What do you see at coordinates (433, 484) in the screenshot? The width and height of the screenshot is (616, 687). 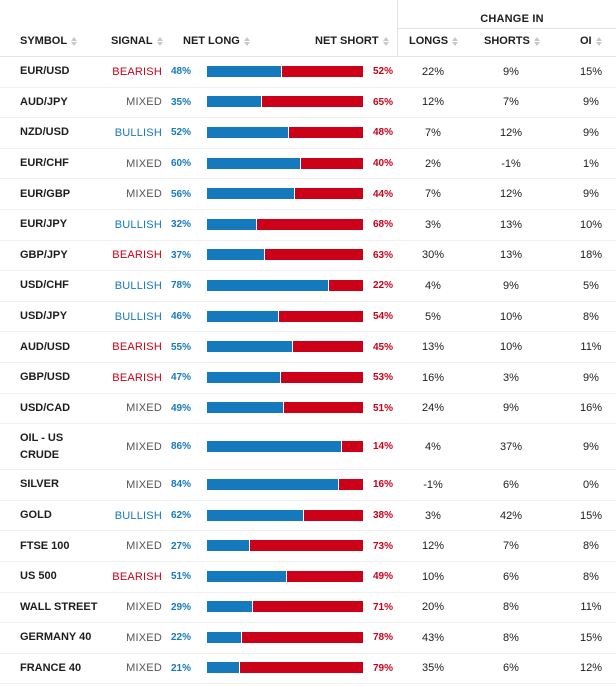 I see `change-longs-value: -1%` at bounding box center [433, 484].